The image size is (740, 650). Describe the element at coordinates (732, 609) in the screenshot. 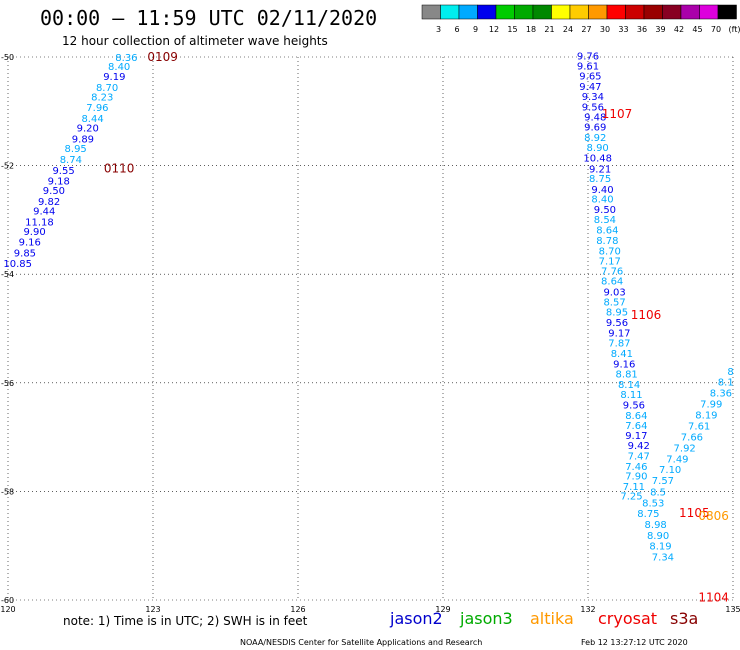

I see `x-tick-label: 135` at that location.